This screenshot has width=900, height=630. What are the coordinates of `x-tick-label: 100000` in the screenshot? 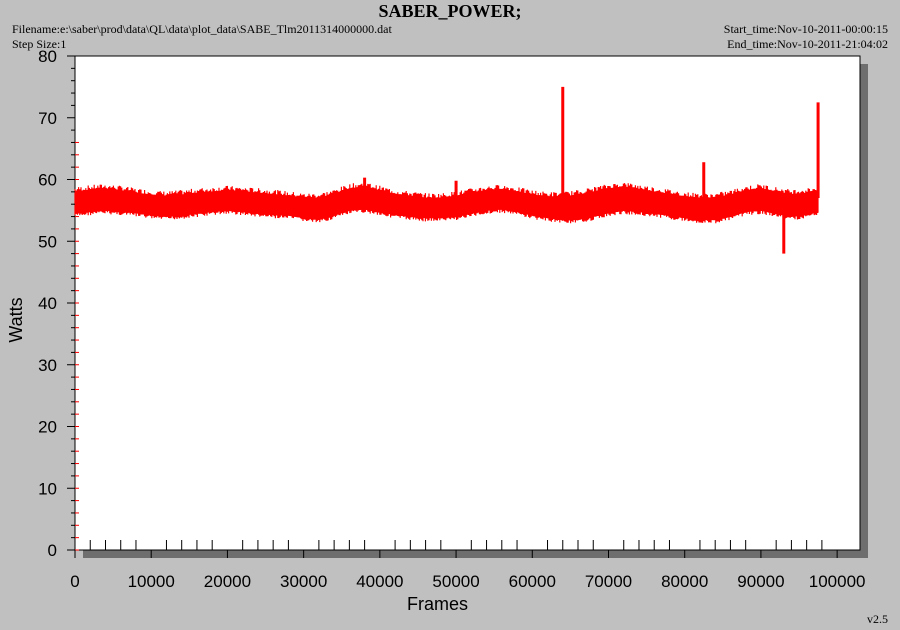 It's located at (837, 581).